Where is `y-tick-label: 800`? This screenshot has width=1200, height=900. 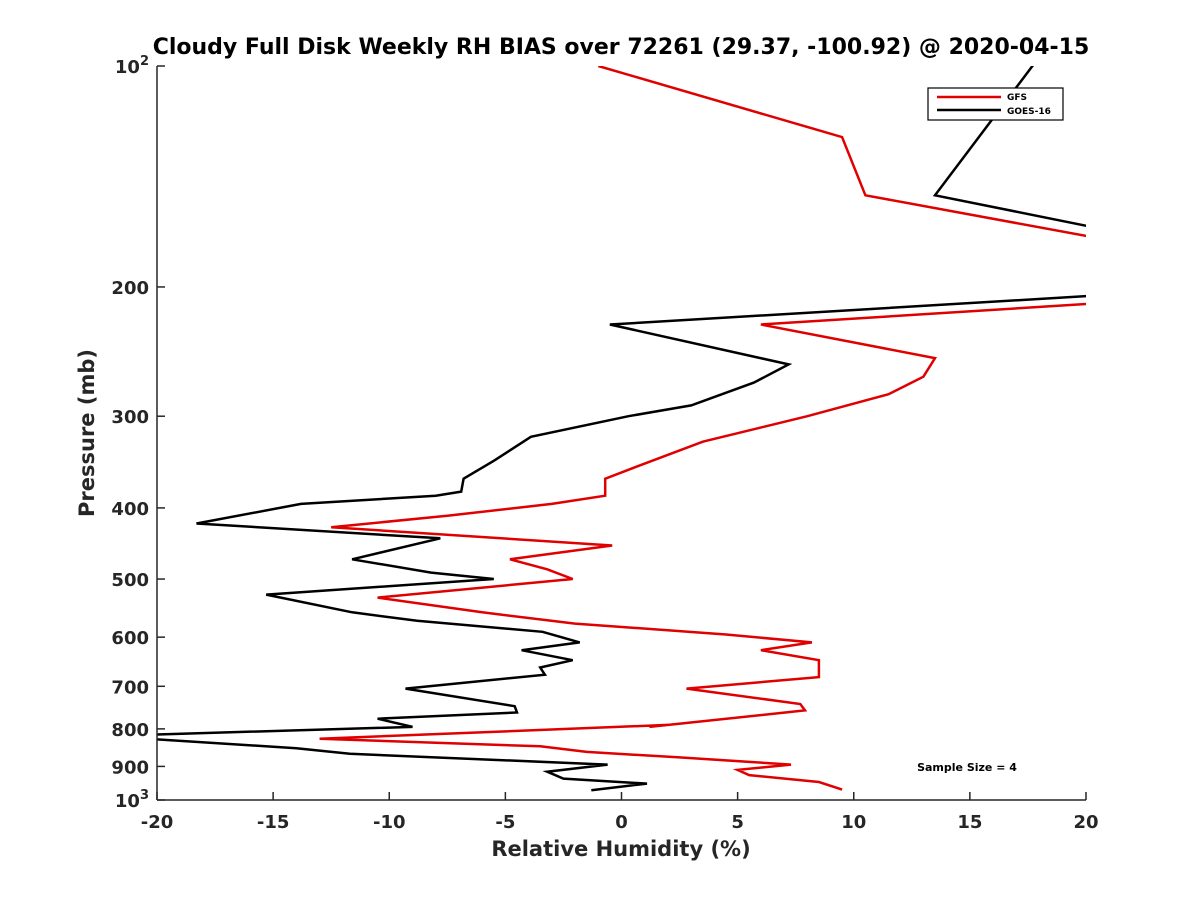 y-tick-label: 800 is located at coordinates (130, 730).